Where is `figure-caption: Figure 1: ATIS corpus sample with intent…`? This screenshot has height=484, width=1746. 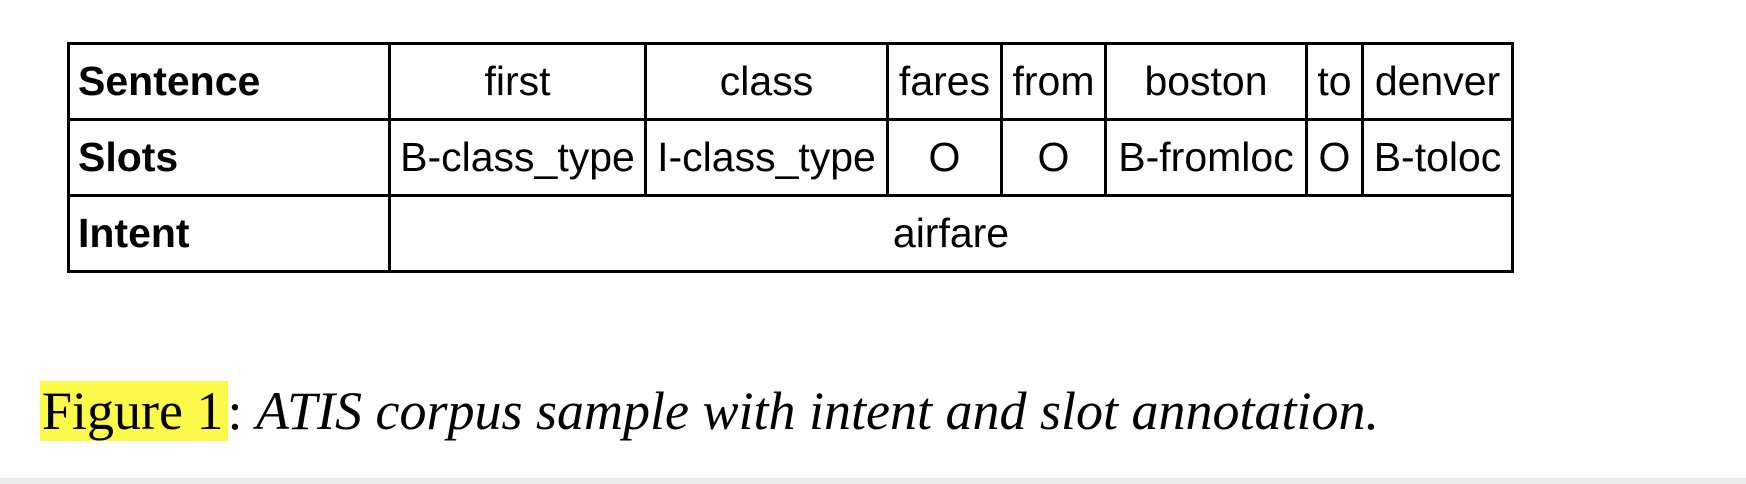 figure-caption: Figure 1: ATIS corpus sample with intent… is located at coordinates (709, 411).